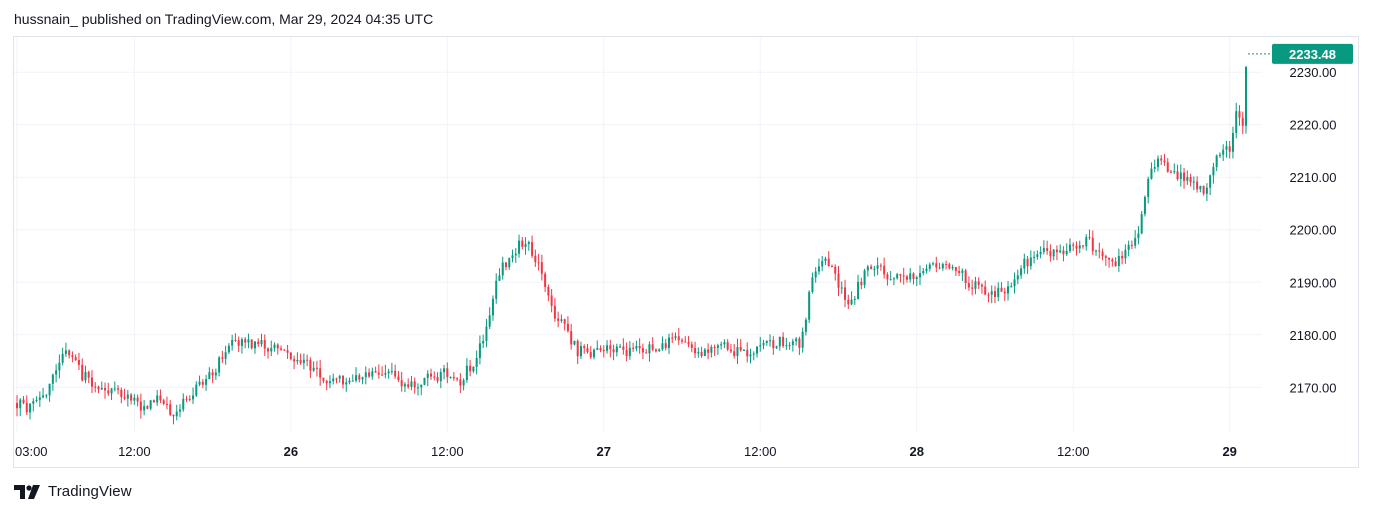 This screenshot has width=1373, height=516. What do you see at coordinates (447, 451) in the screenshot?
I see `time-tick-label: 12:00` at bounding box center [447, 451].